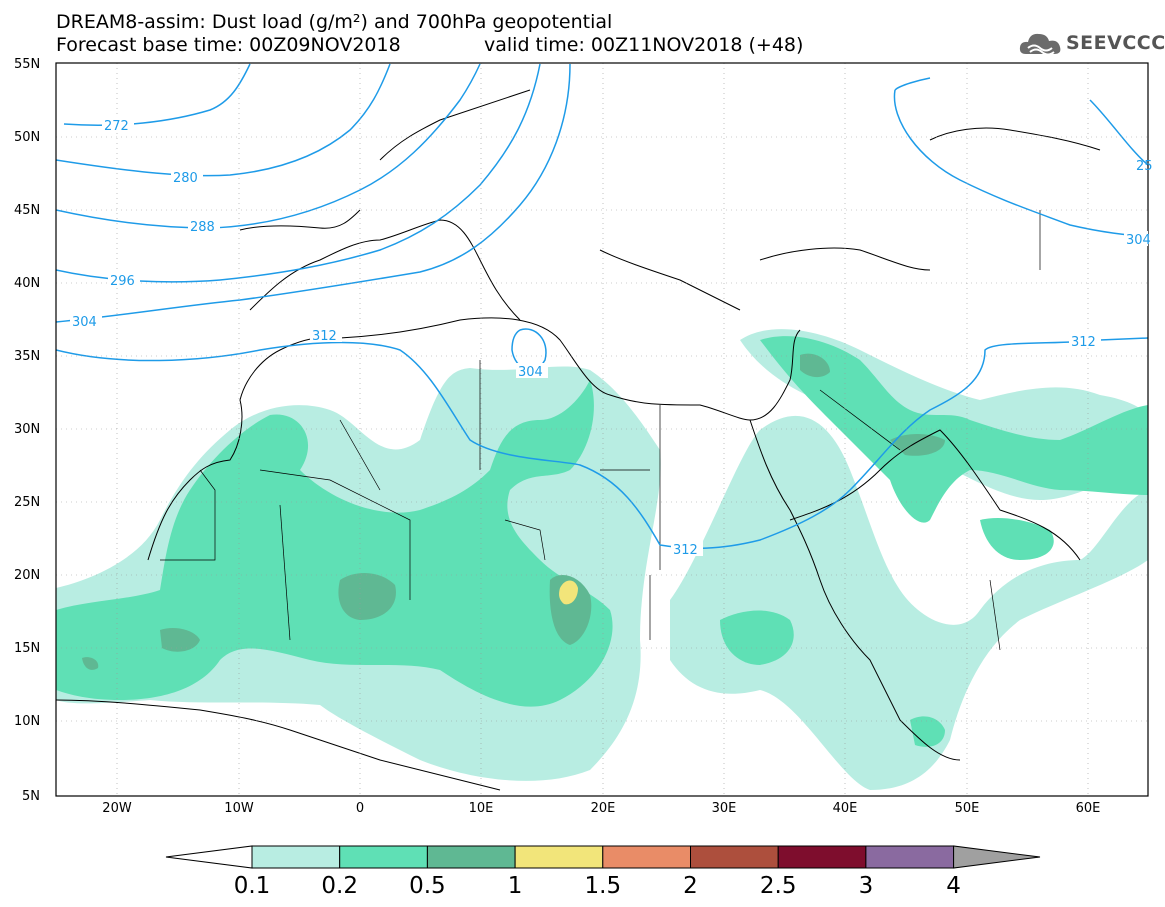 This screenshot has height=907, width=1165. Describe the element at coordinates (568, 592) in the screenshot. I see `dust-peak` at that location.